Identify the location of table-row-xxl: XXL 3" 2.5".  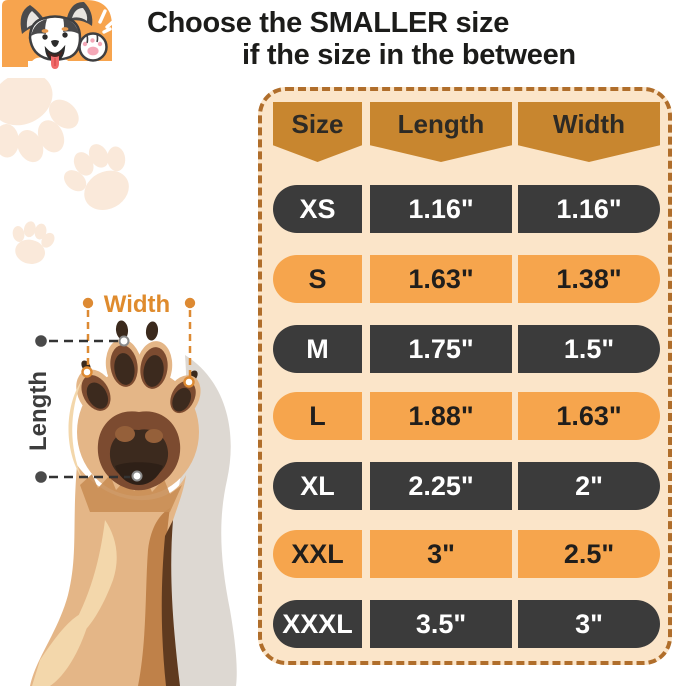
(465, 554).